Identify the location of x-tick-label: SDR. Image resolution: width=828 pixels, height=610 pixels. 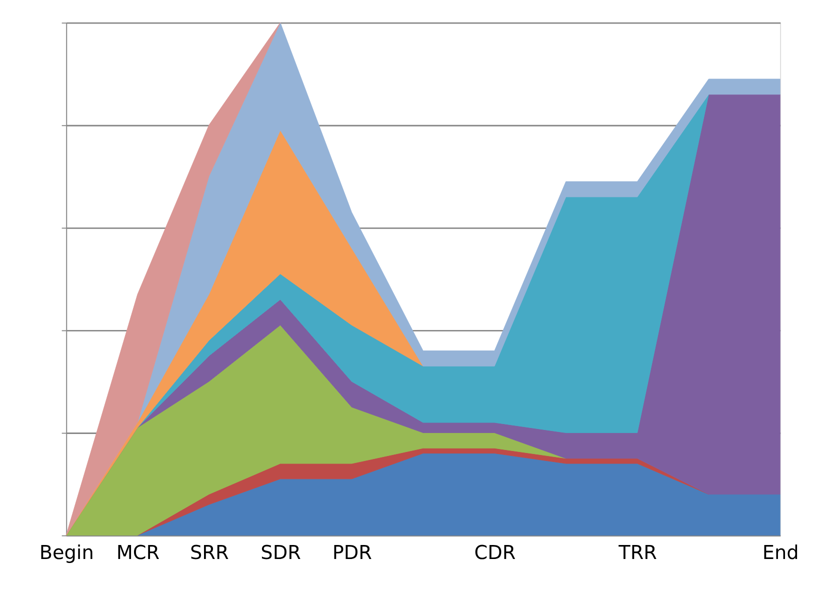
(280, 552).